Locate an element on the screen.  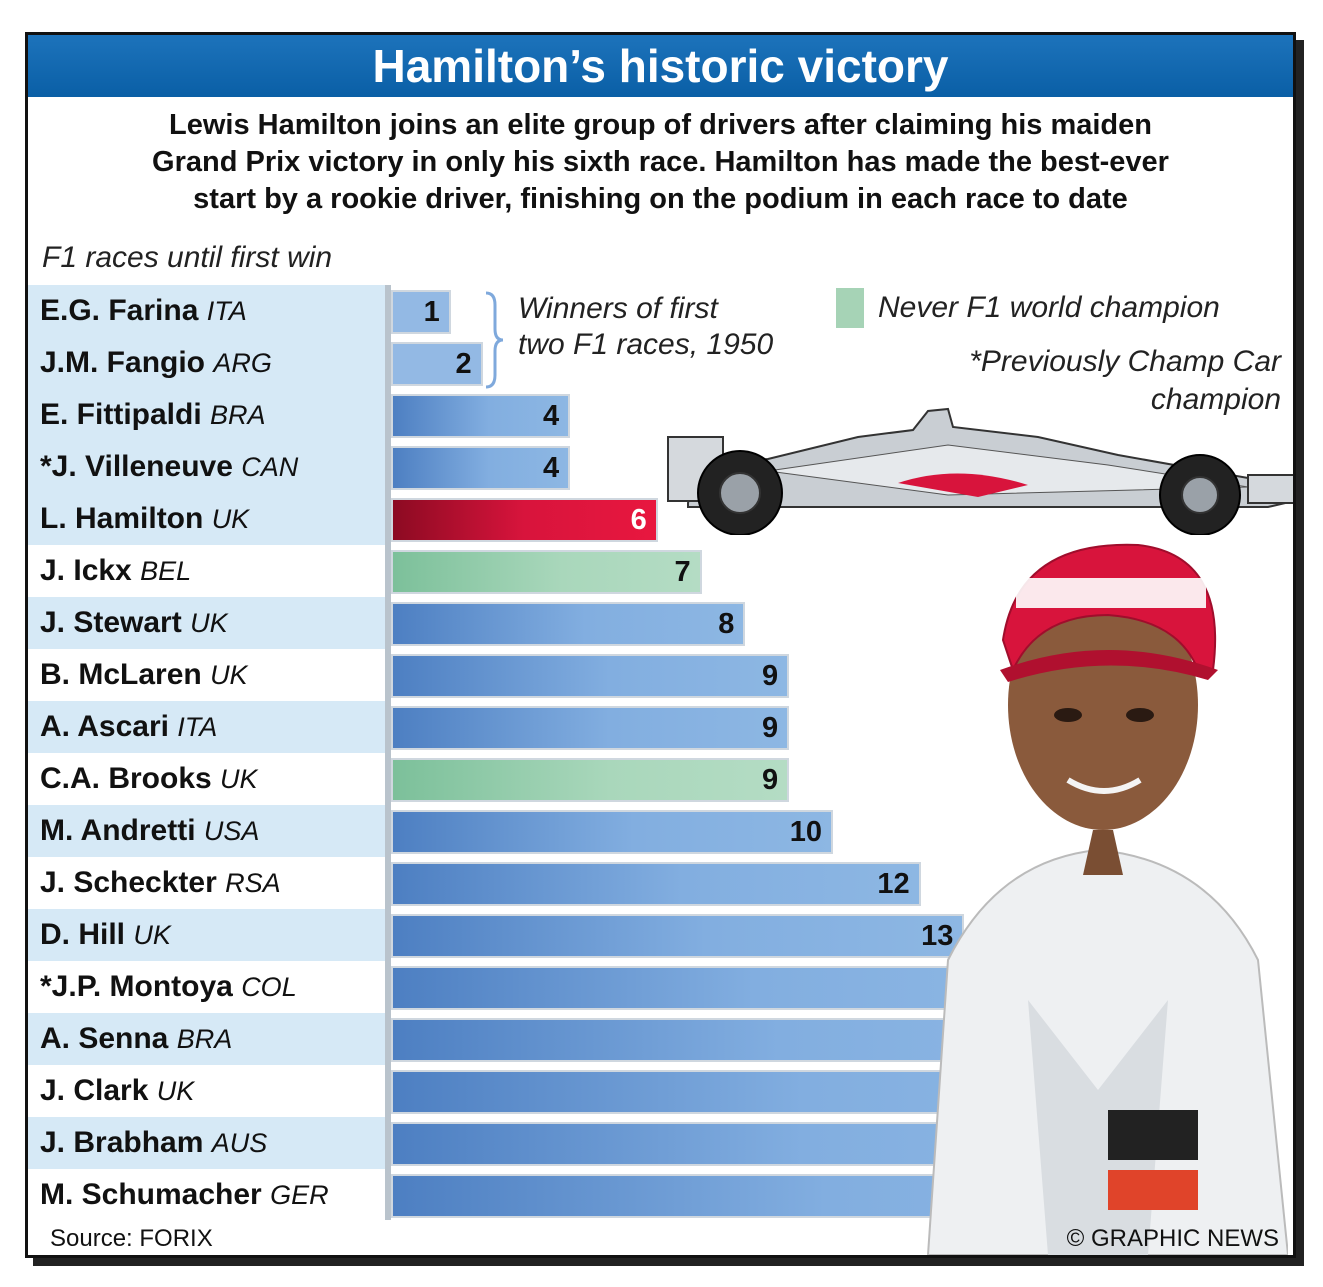
driver-name: C.A. Brooks is located at coordinates (126, 778).